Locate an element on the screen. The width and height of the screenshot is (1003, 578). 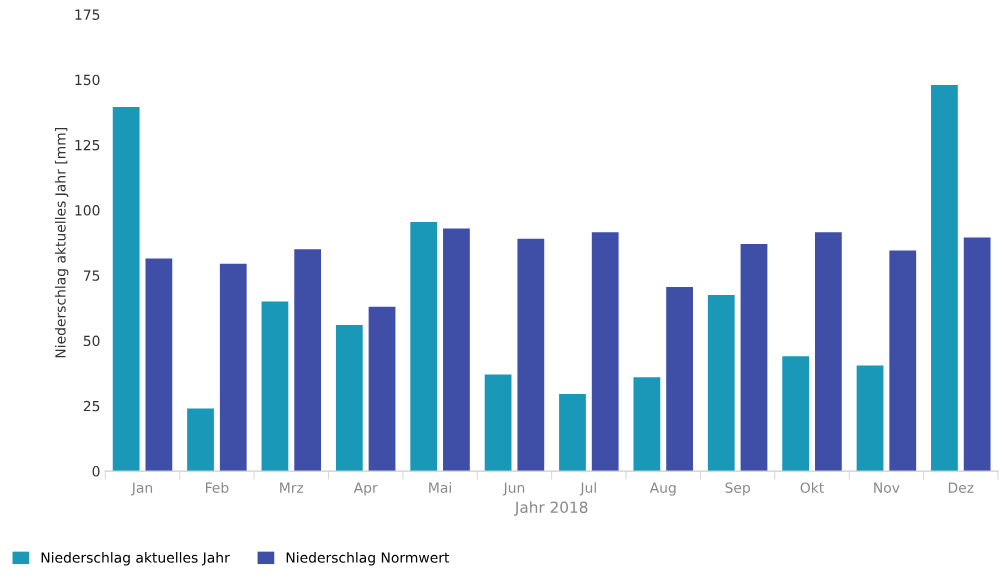
y-axis-title: Niederschlag aktuelles Jahr [mm] is located at coordinates (61, 243).